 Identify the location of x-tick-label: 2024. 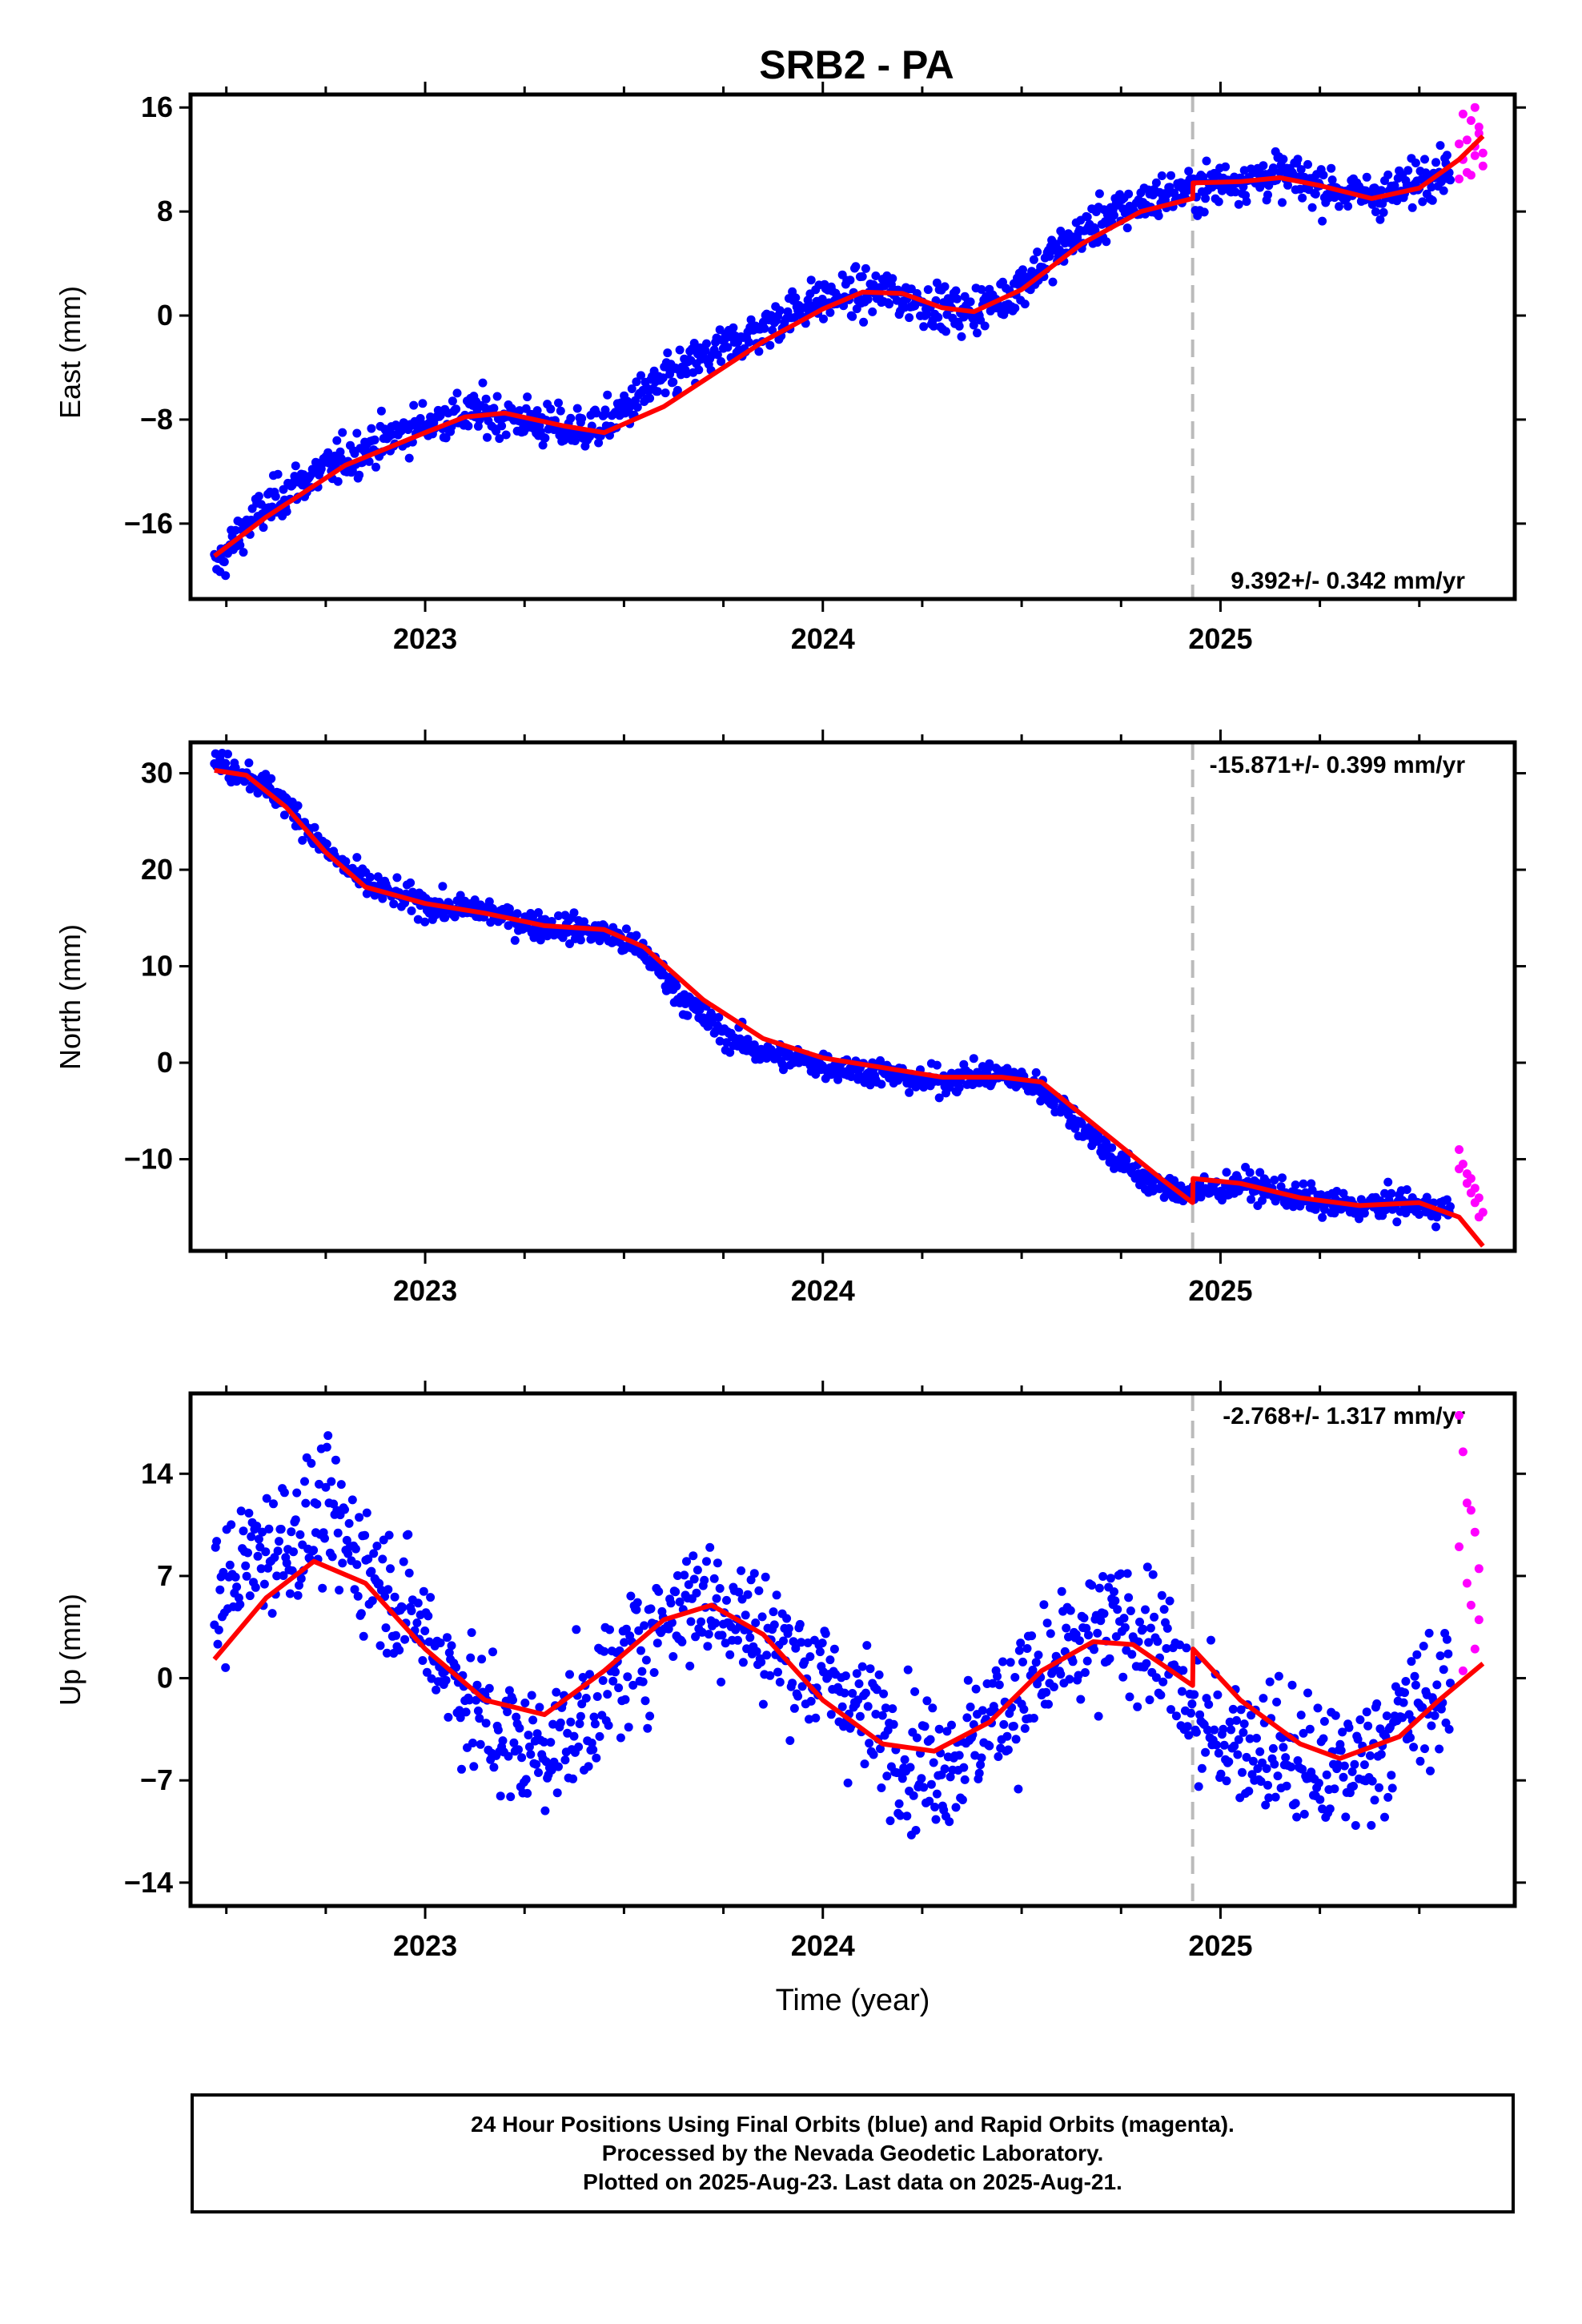
(823, 638).